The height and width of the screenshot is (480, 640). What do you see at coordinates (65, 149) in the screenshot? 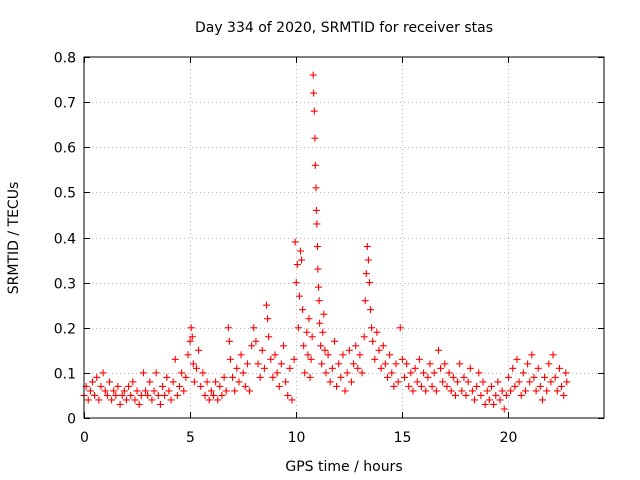
I see `y-tick-label: 0.6` at bounding box center [65, 149].